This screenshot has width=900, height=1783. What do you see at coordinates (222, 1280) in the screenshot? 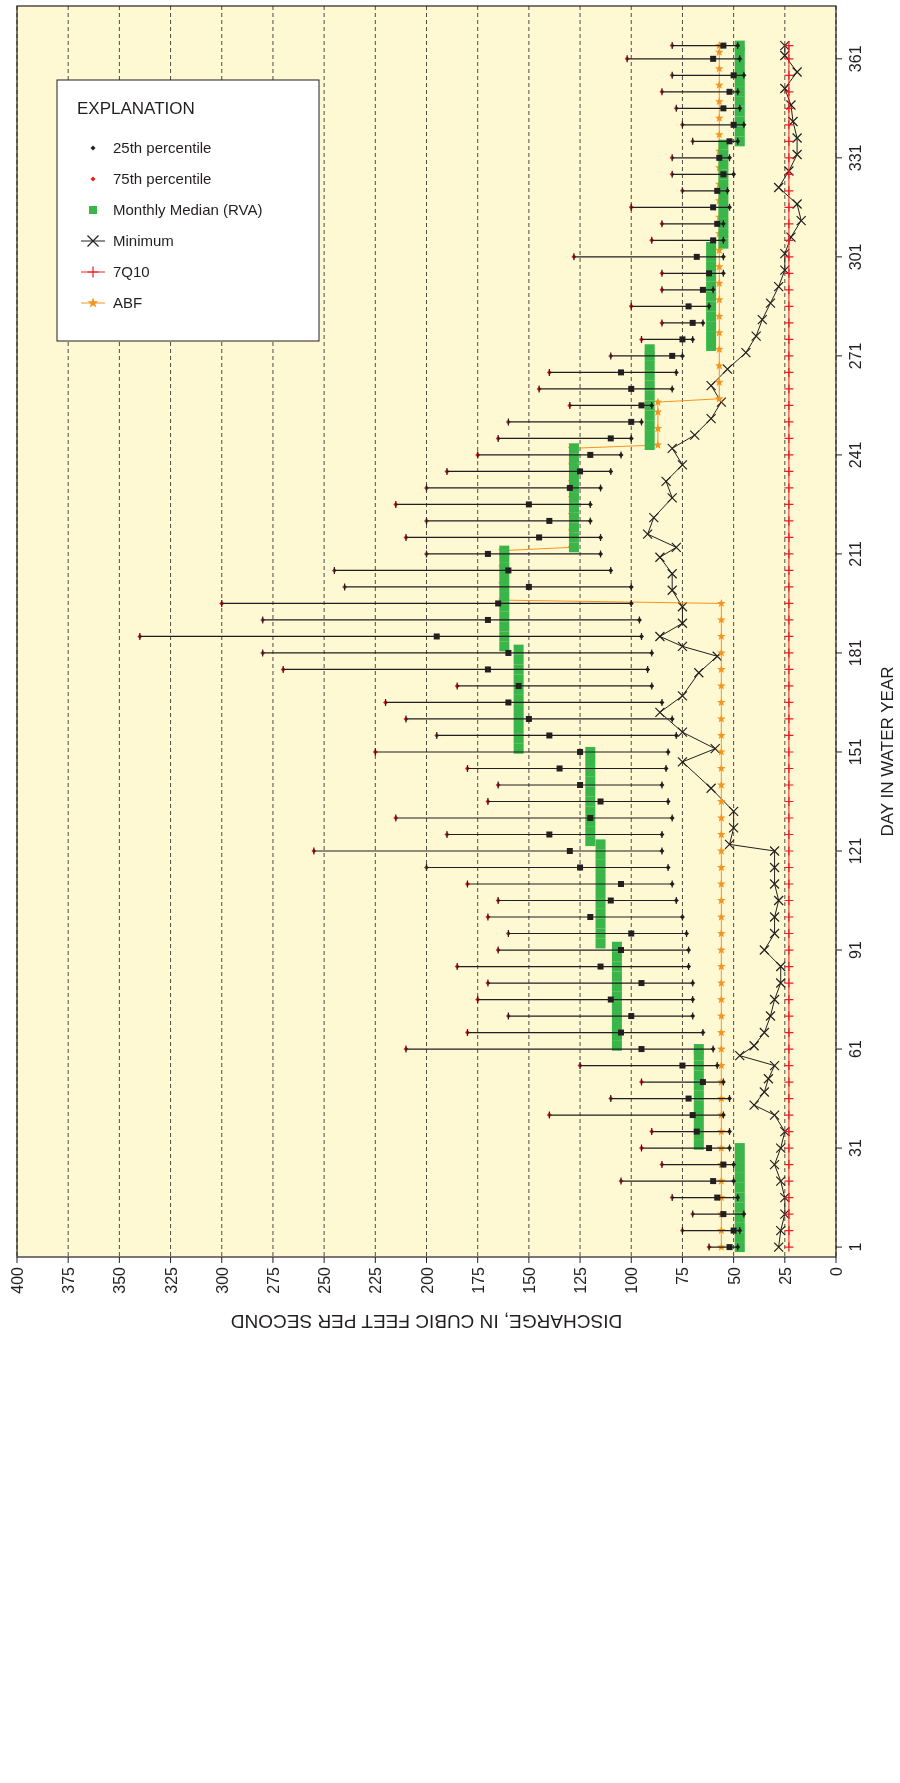
I see `x-tick-label: 300` at bounding box center [222, 1280].